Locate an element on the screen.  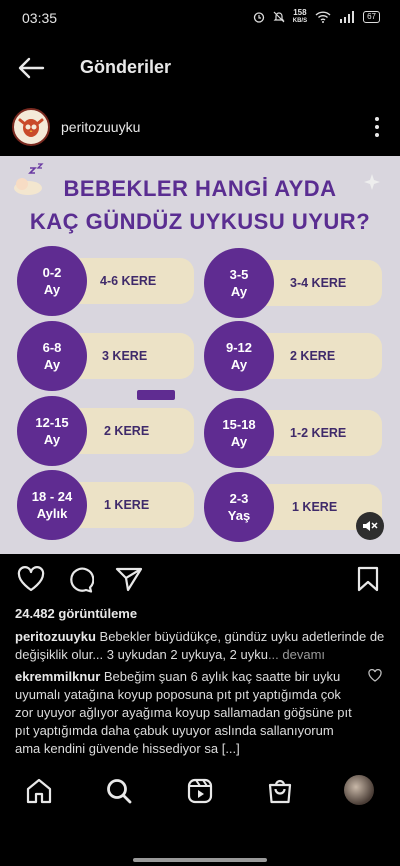
age-range: 0-2 is located at coordinates (52, 272).